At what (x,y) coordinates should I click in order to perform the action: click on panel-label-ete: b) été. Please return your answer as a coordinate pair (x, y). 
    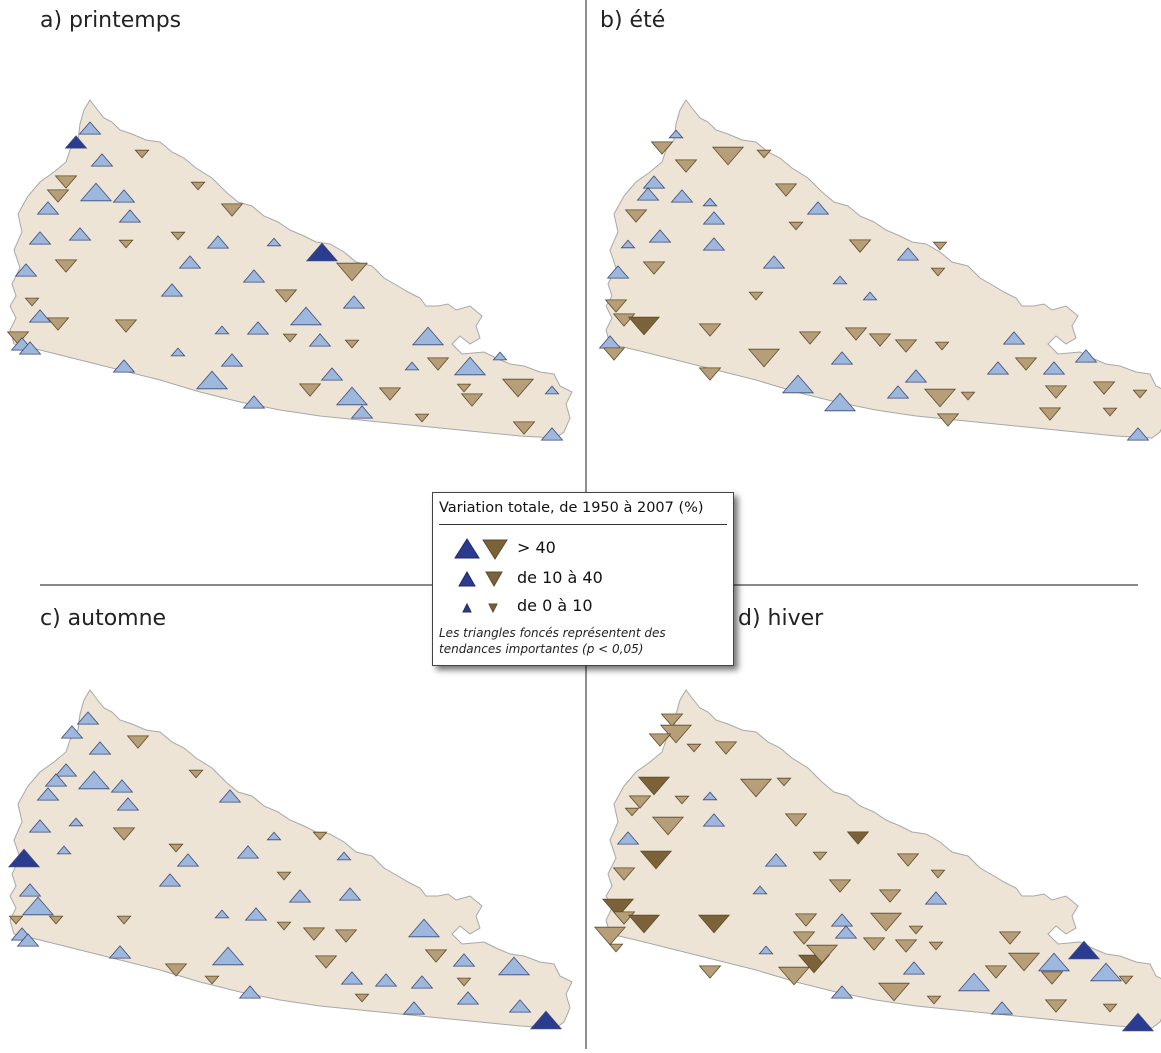
    Looking at the image, I should click on (633, 20).